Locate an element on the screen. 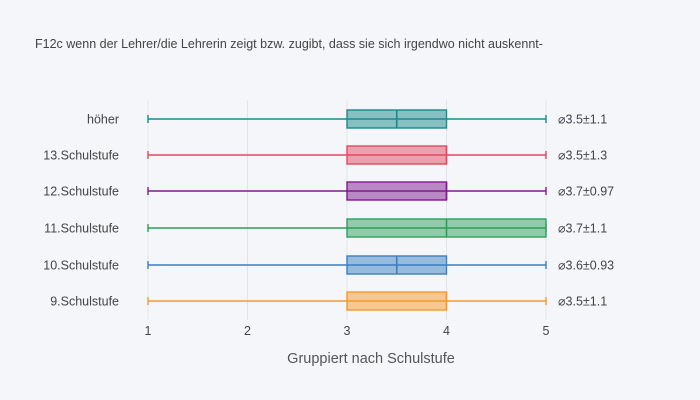  box-13.Schulstufe is located at coordinates (347, 155).